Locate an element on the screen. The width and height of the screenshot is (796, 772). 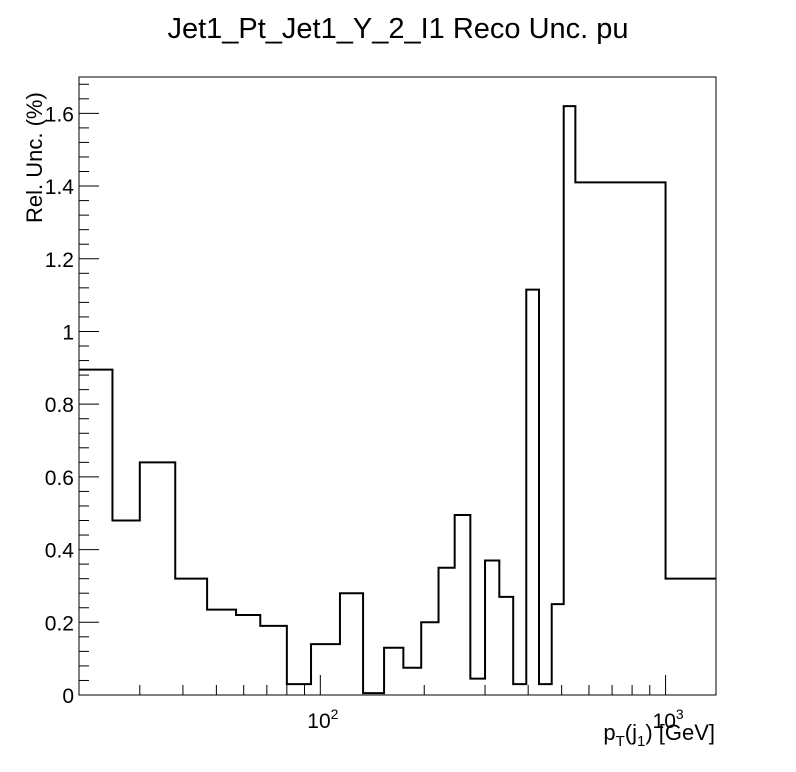
y-tick-label: 1 is located at coordinates (68, 332).